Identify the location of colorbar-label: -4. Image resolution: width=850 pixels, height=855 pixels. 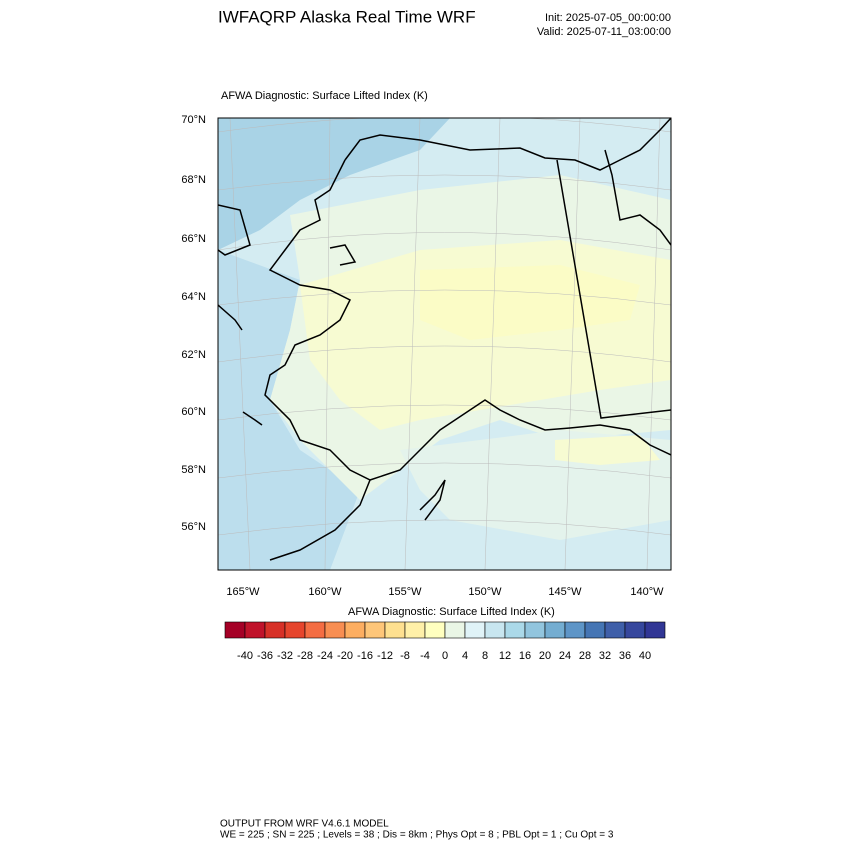
(425, 656).